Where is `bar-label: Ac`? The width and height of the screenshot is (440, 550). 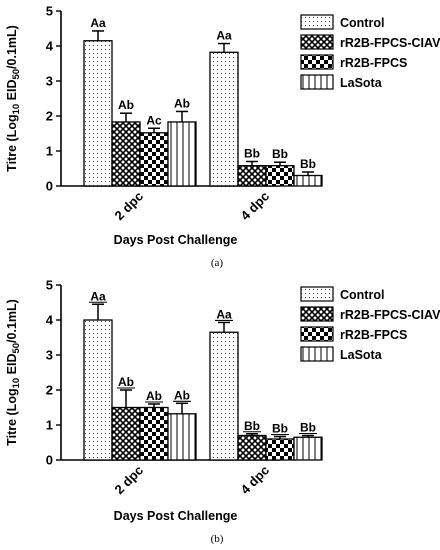 bar-label: Ac is located at coordinates (154, 120).